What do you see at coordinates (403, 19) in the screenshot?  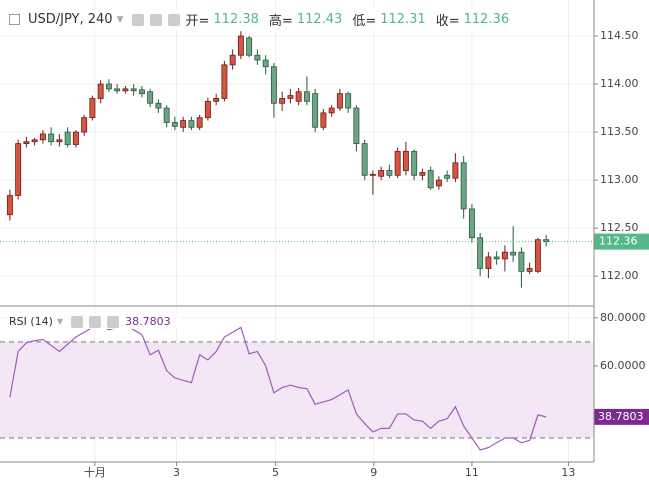 I see `low-value: 112.31` at bounding box center [403, 19].